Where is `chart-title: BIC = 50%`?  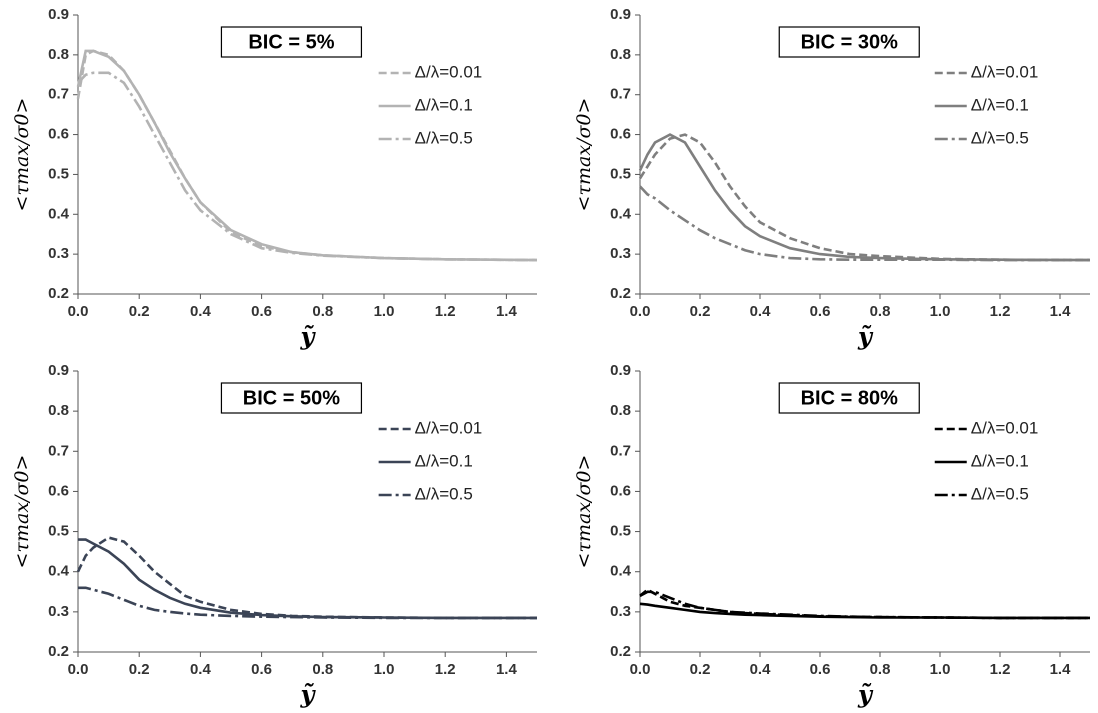
chart-title: BIC = 50% is located at coordinates (291, 398).